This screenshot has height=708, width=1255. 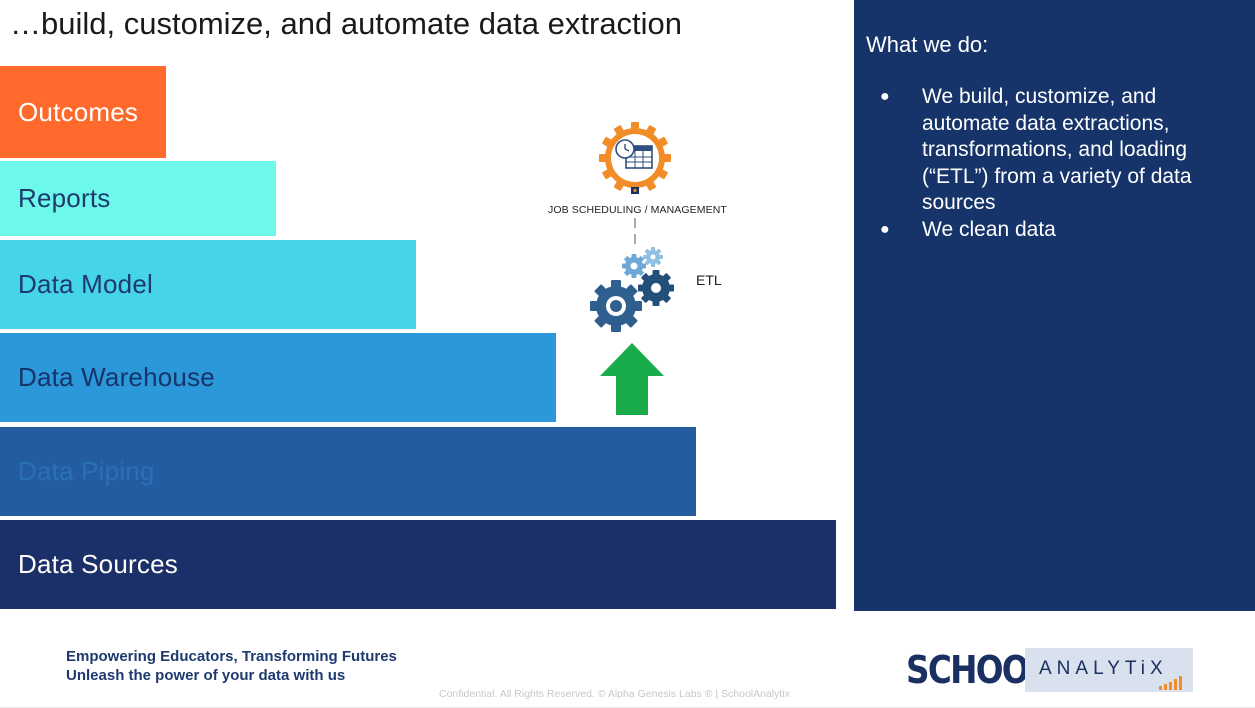 I want to click on step-label: Reports, so click(x=64, y=198).